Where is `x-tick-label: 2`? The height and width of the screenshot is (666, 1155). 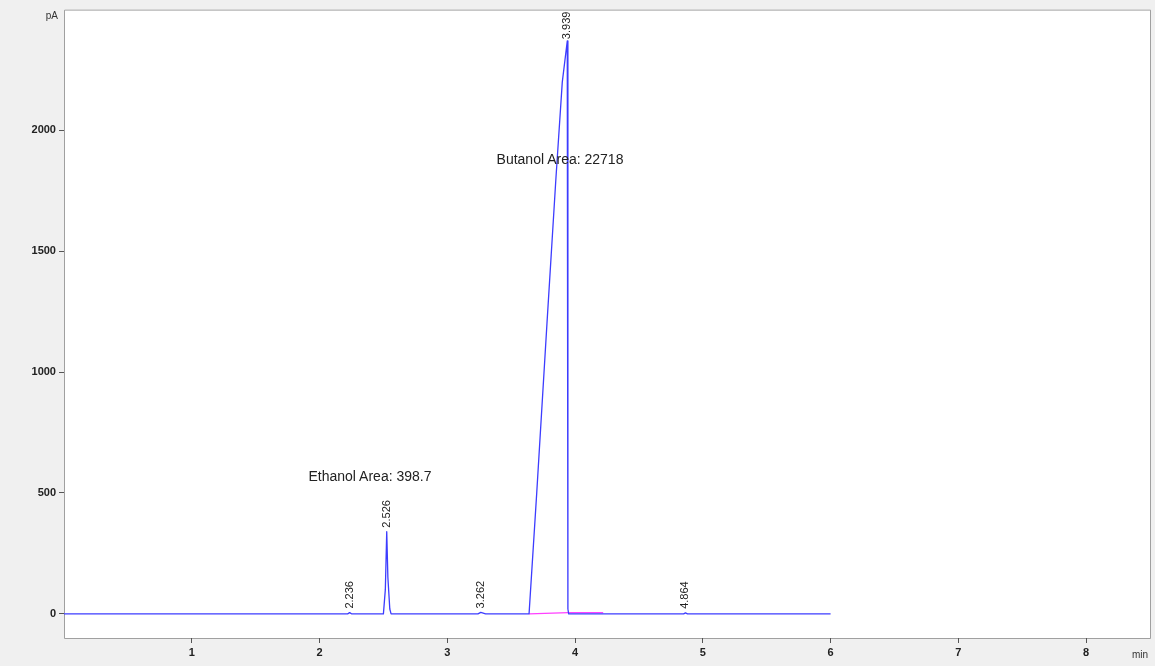
x-tick-label: 2 is located at coordinates (319, 651).